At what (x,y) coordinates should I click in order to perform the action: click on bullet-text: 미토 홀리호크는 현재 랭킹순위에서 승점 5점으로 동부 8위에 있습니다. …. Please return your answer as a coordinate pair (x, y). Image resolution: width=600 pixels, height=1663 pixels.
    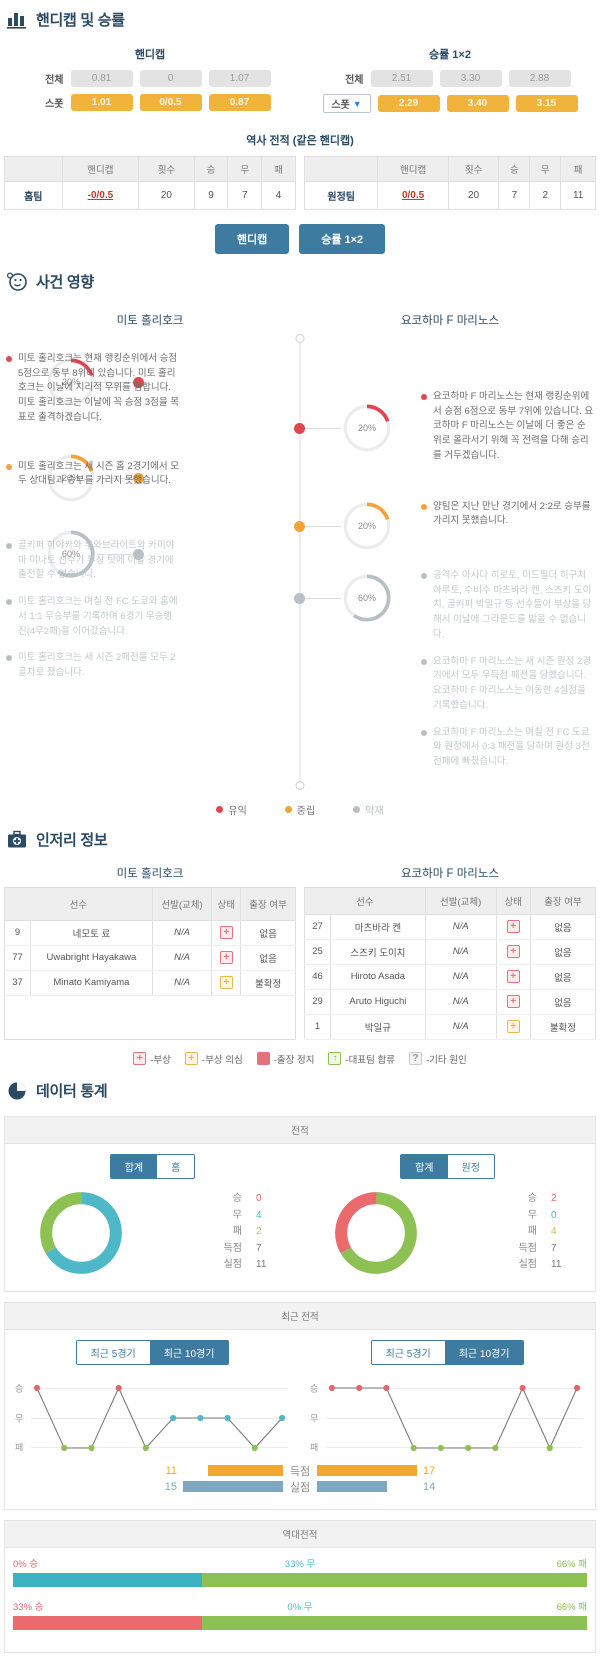
    Looking at the image, I should click on (98, 388).